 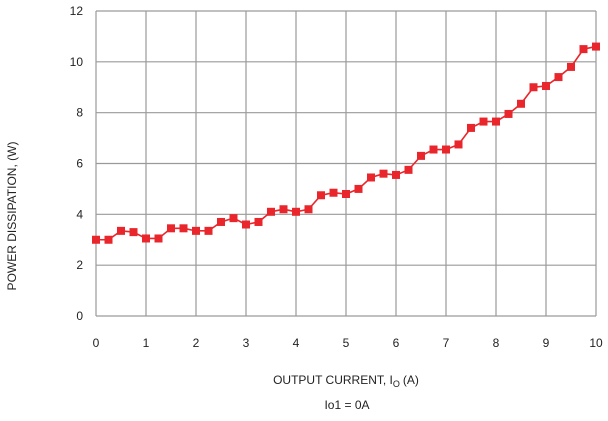 I want to click on x-tick-label: 1, so click(x=146, y=343).